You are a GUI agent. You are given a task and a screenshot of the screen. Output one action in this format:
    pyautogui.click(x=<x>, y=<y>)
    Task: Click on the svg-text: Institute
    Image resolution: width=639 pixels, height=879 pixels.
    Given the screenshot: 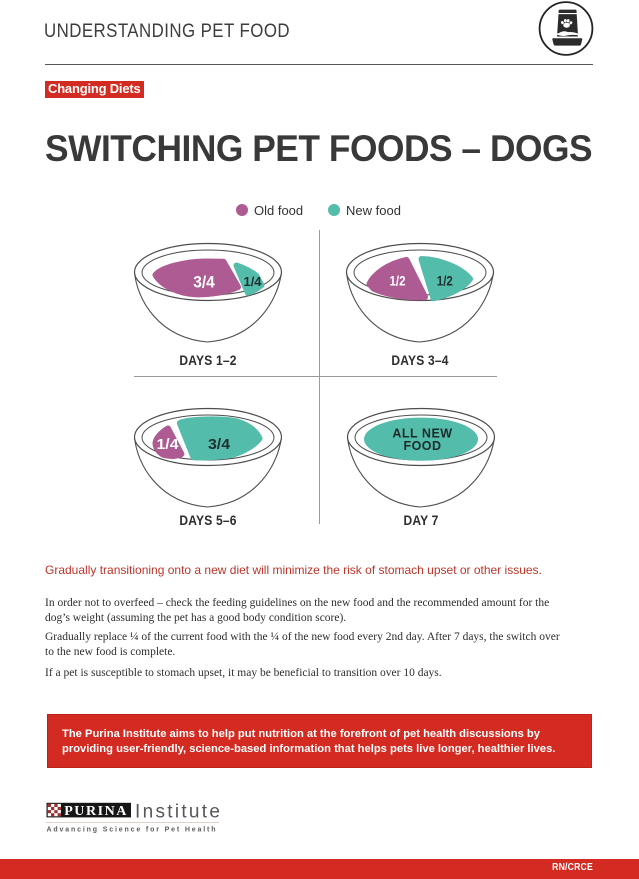 What is the action you would take?
    pyautogui.click(x=178, y=812)
    